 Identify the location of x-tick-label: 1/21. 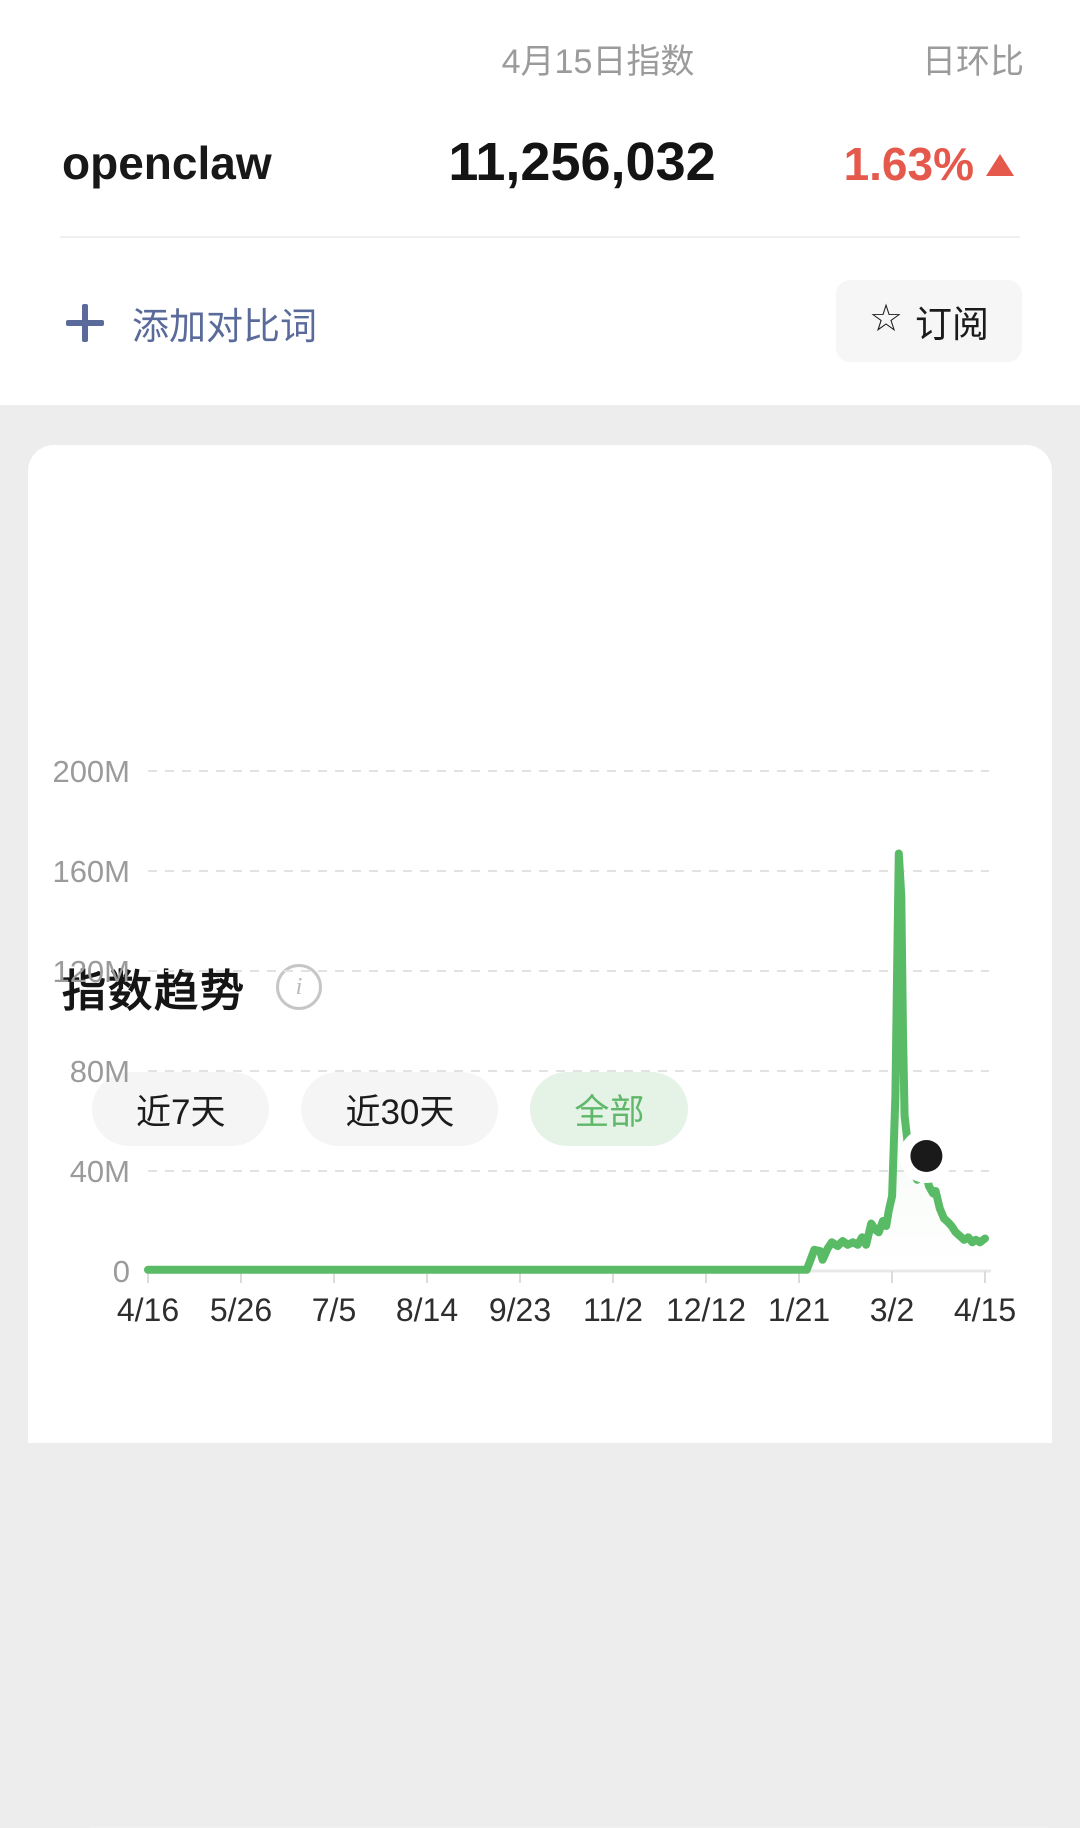
(799, 1310).